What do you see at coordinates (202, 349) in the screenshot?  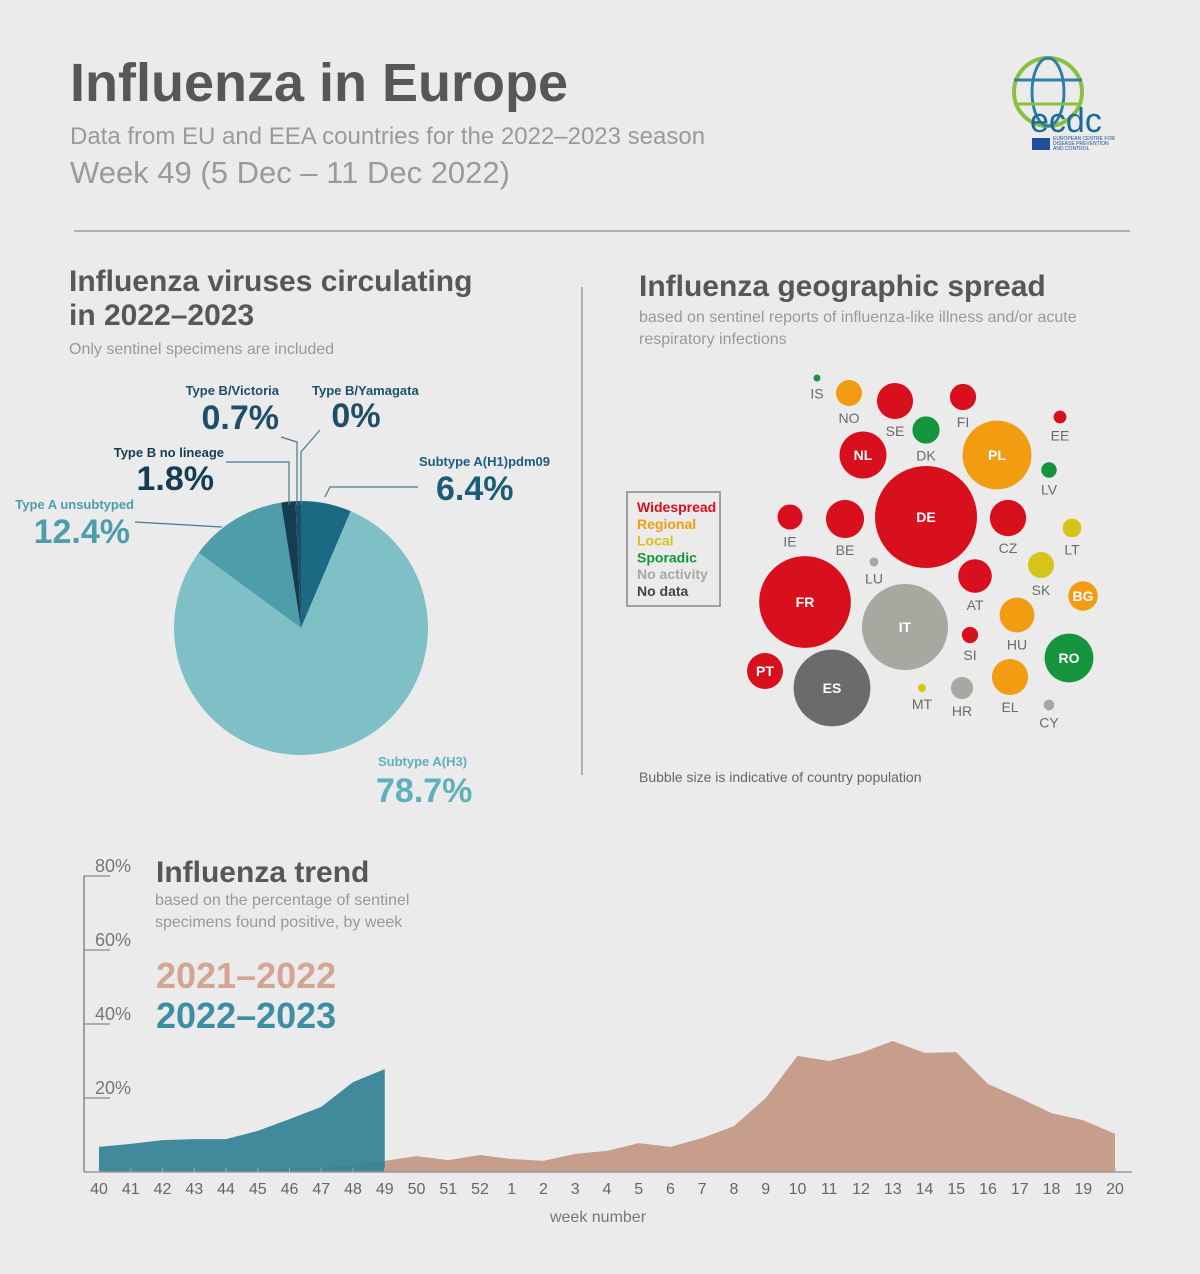 I see `chart-subtitle: Only sentinel specimens are included` at bounding box center [202, 349].